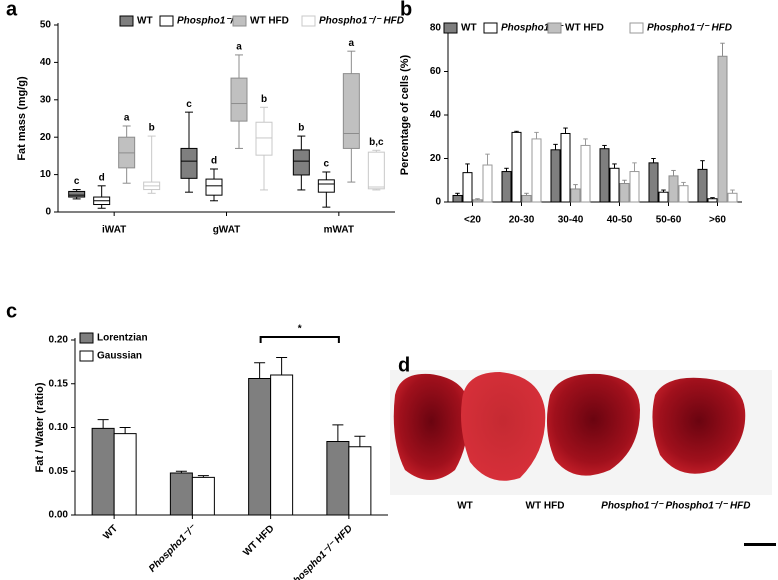 The width and height of the screenshot is (778, 580). What do you see at coordinates (22, 118) in the screenshot?
I see `y-axis-label: Fat mass (mg/g)` at bounding box center [22, 118].